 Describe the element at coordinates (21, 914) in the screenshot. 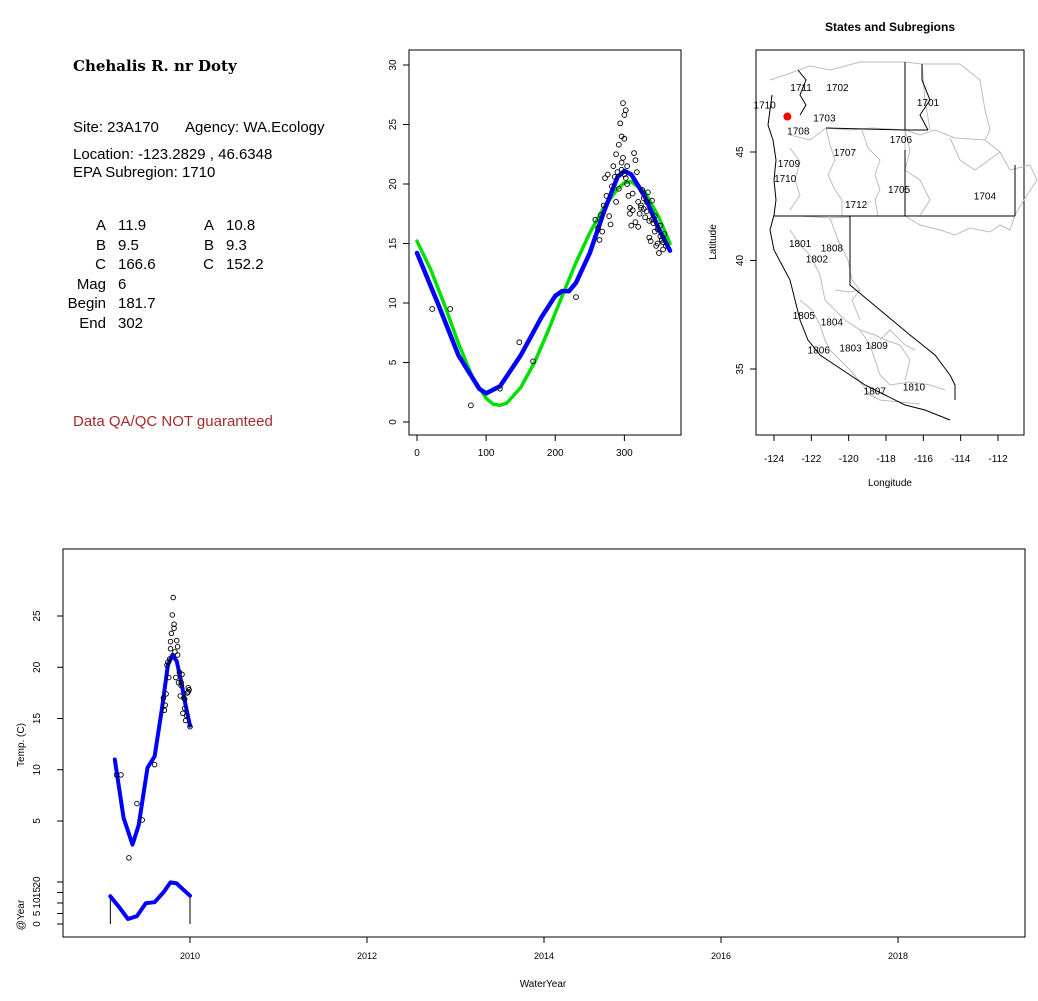

I see `year-curve-axis-title: @Year` at that location.